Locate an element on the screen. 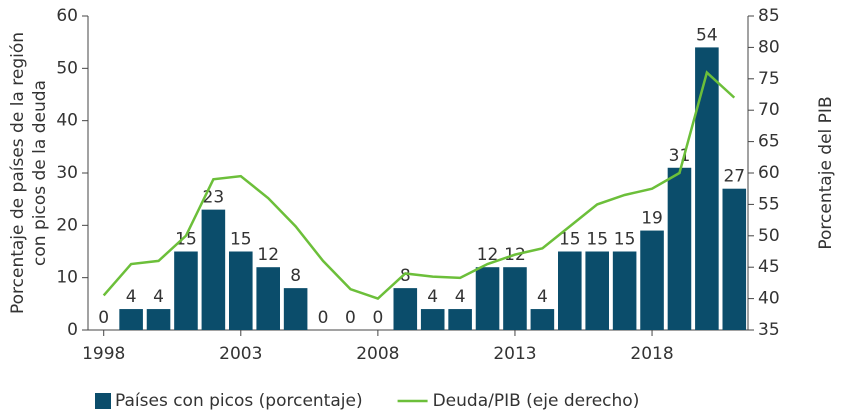 This screenshot has height=416, width=841. y-tick-label: 0 is located at coordinates (72, 330).